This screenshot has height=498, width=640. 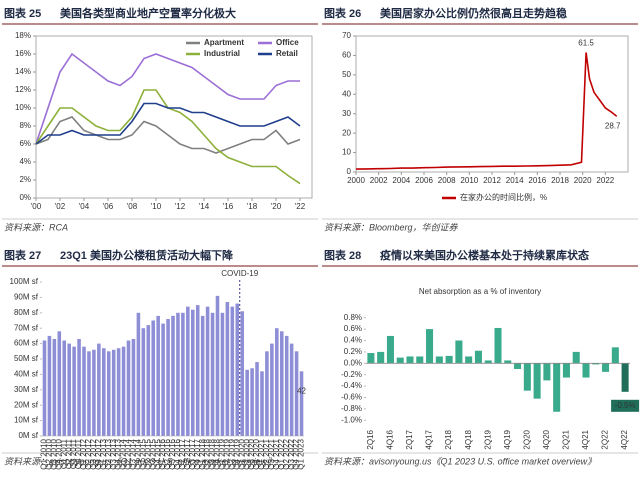 I want to click on x-tick-label: Q3 2010, so click(x=53, y=453).